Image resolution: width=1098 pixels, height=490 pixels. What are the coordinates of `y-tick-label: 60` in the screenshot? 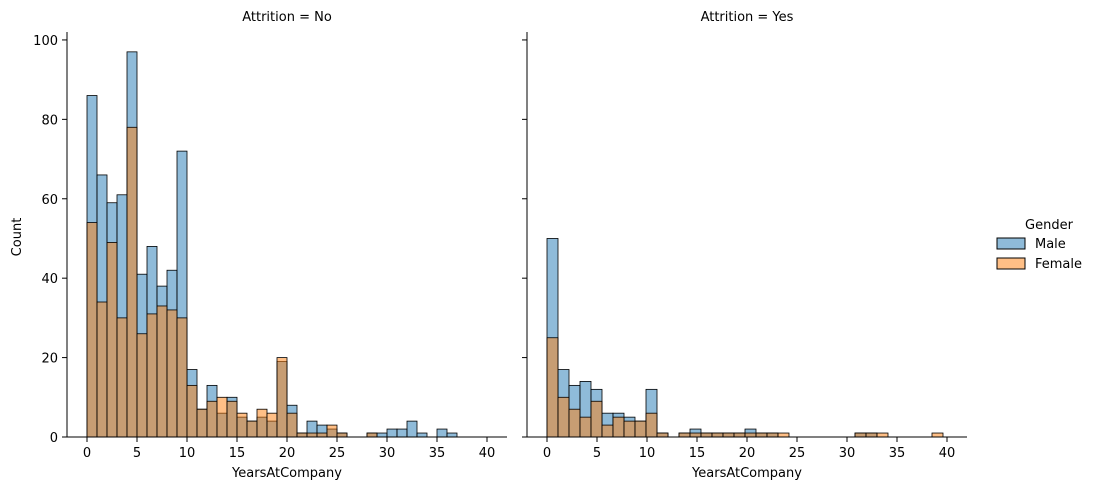 It's located at (49, 200).